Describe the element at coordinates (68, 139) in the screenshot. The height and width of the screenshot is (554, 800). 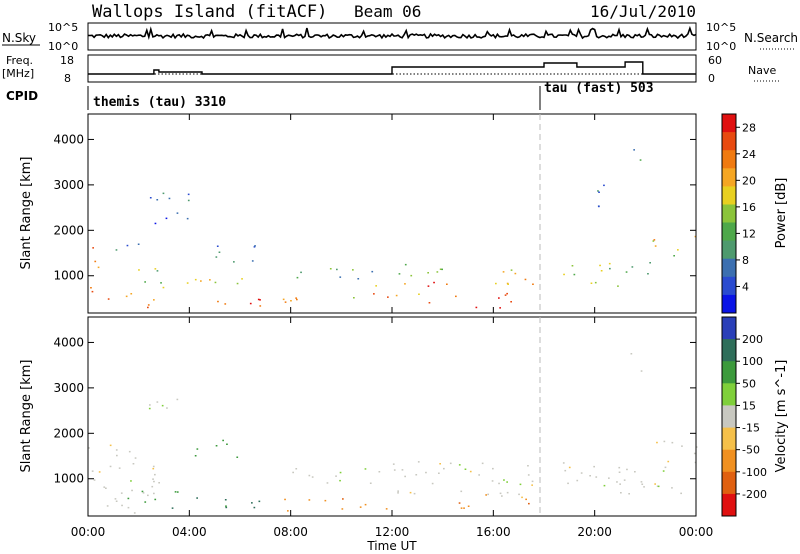
I see `y-tick-label: 4000` at that location.